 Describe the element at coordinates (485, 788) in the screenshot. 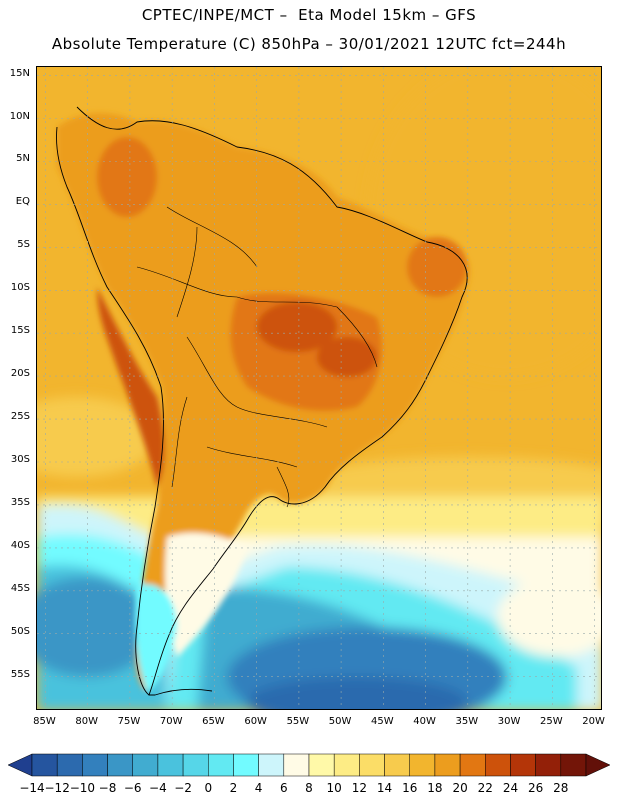

I see `colorbar-label: 22` at that location.